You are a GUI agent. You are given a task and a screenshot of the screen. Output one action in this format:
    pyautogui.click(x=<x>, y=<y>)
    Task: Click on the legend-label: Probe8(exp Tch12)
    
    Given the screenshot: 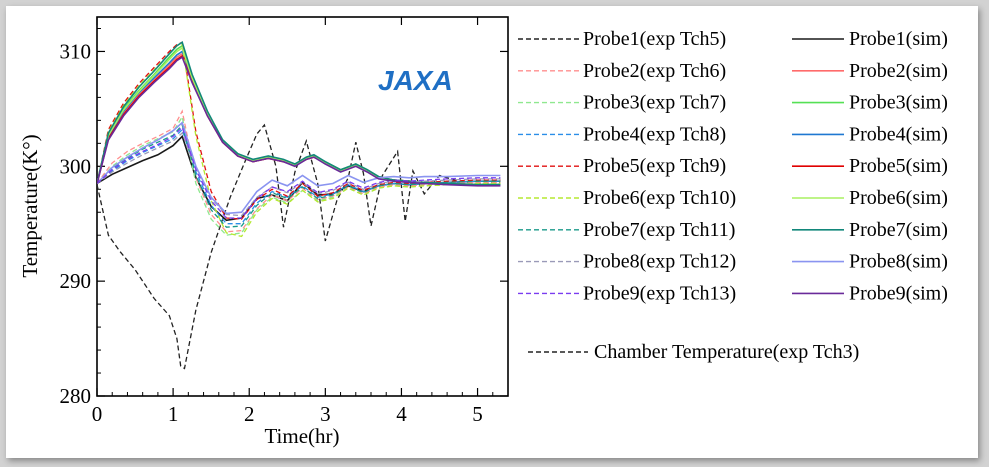 What is the action you would take?
    pyautogui.click(x=659, y=262)
    